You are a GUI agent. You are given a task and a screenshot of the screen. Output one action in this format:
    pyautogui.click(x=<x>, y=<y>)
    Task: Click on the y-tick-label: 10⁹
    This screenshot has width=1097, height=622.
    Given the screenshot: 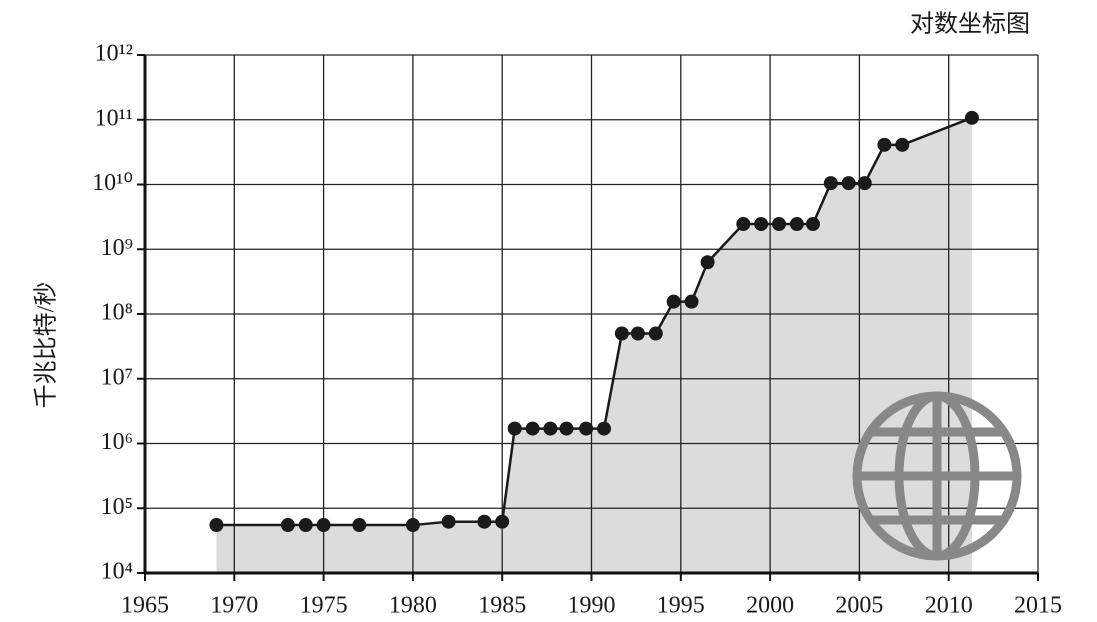 What is the action you would take?
    pyautogui.click(x=117, y=248)
    